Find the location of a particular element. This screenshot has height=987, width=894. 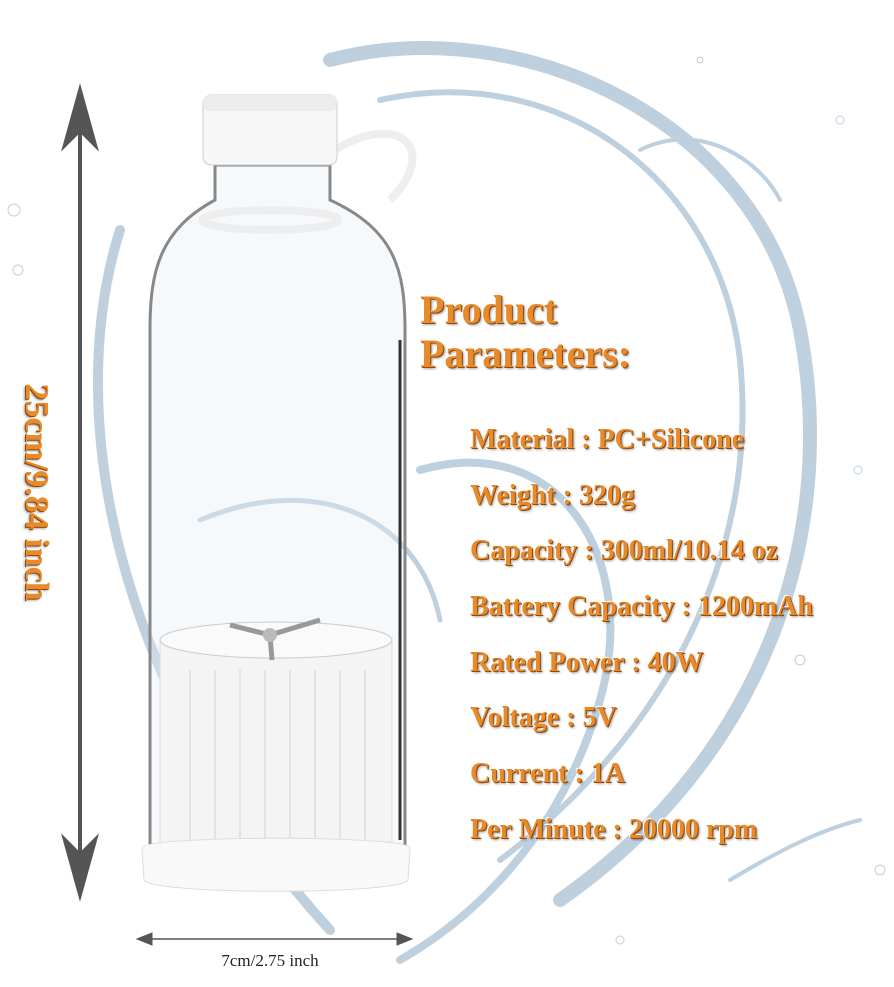

spec-power: Rated Power : 40W is located at coordinates (587, 662).